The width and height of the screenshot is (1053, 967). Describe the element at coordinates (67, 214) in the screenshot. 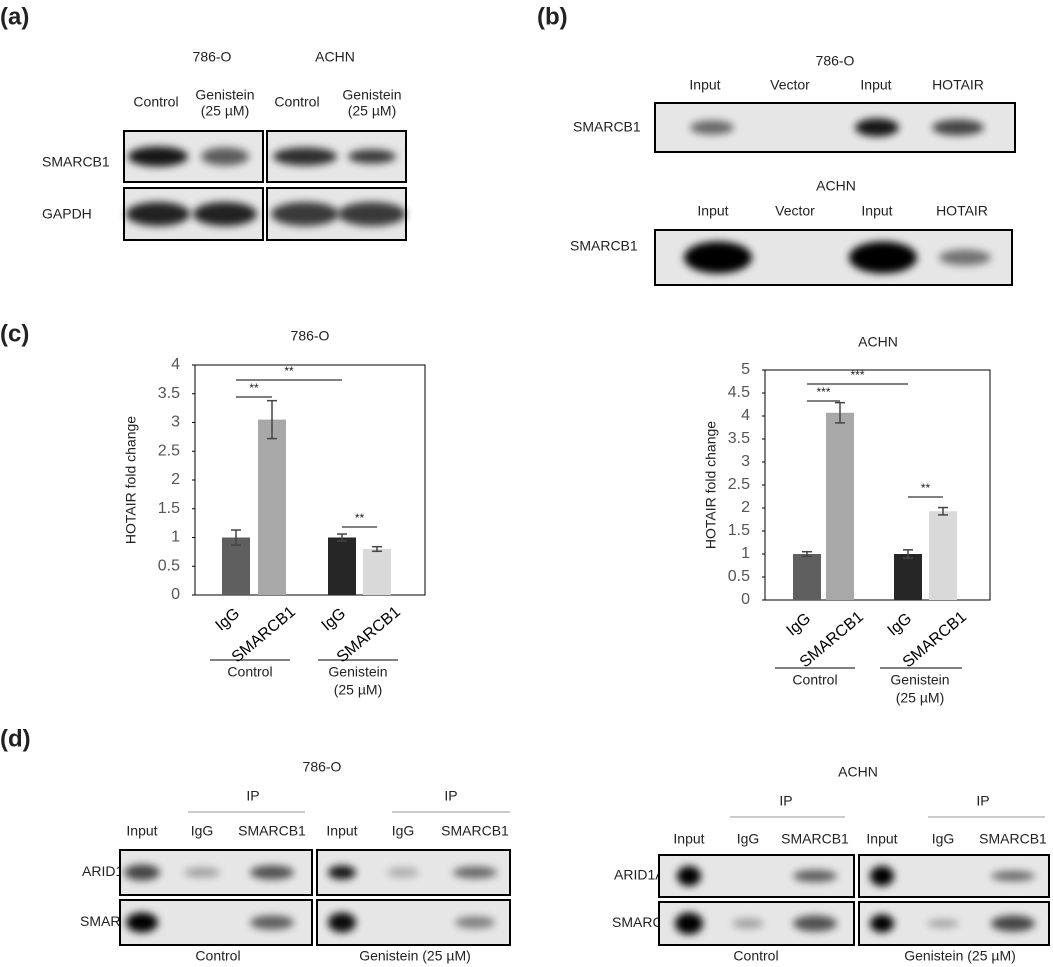

I see `label: GAPDH` at that location.